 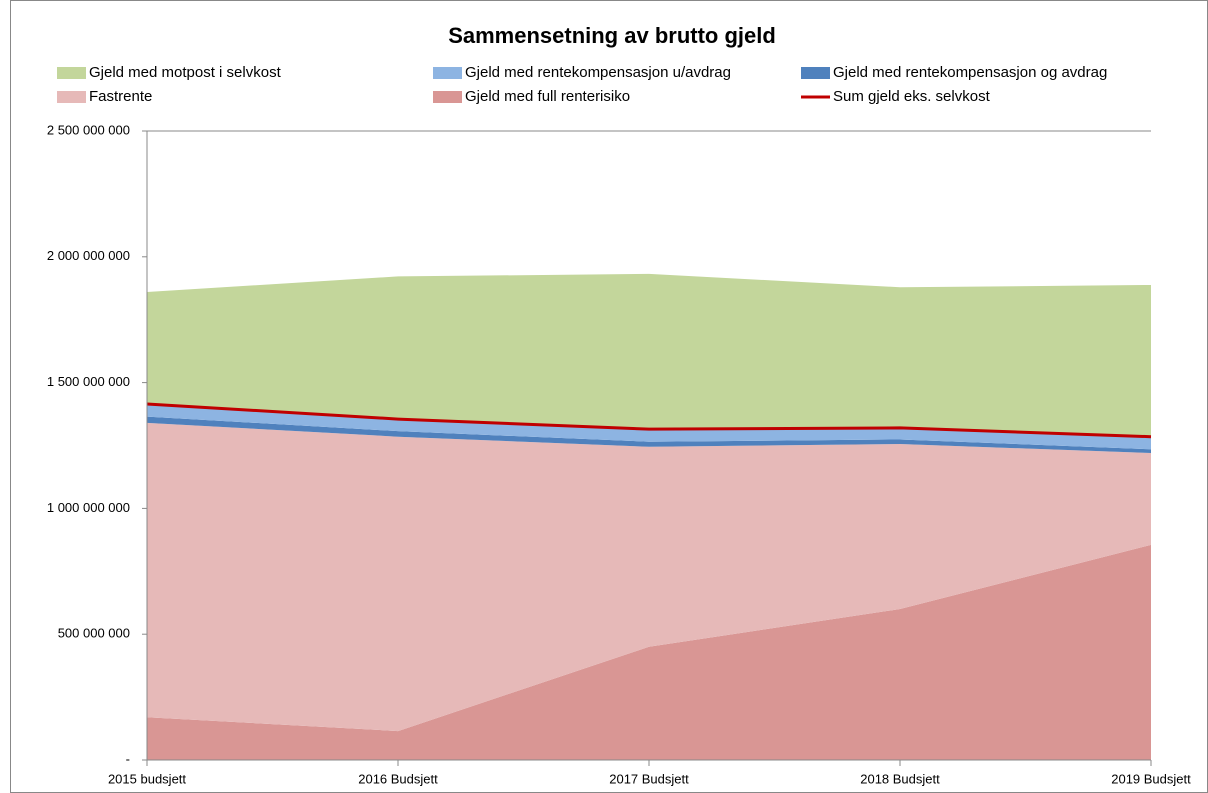 I want to click on legend-label: Gjeld med rentekompensasjon u/avdrag, so click(x=598, y=72).